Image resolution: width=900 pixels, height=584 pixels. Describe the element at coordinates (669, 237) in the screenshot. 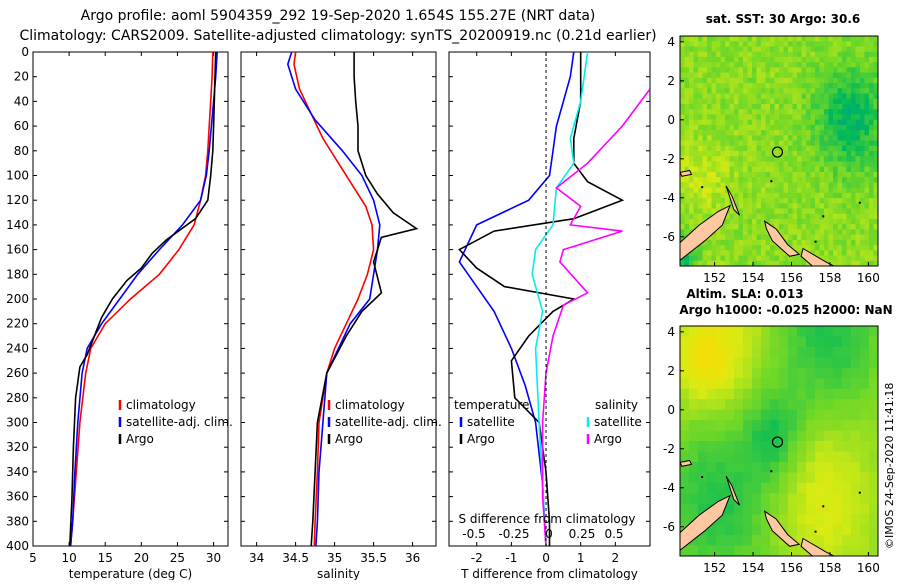

I see `sst_map-ytick-label: -6` at that location.